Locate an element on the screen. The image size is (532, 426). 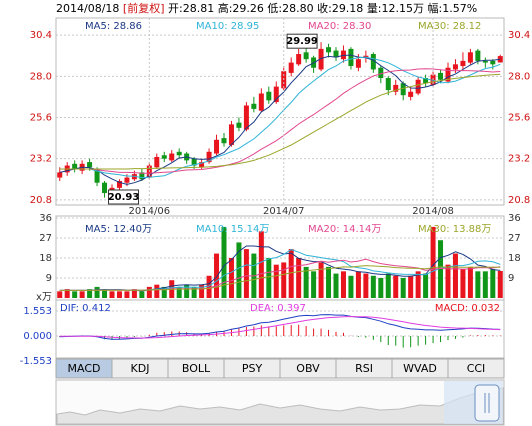
header-field: 开:28.81 is located at coordinates (191, 8).